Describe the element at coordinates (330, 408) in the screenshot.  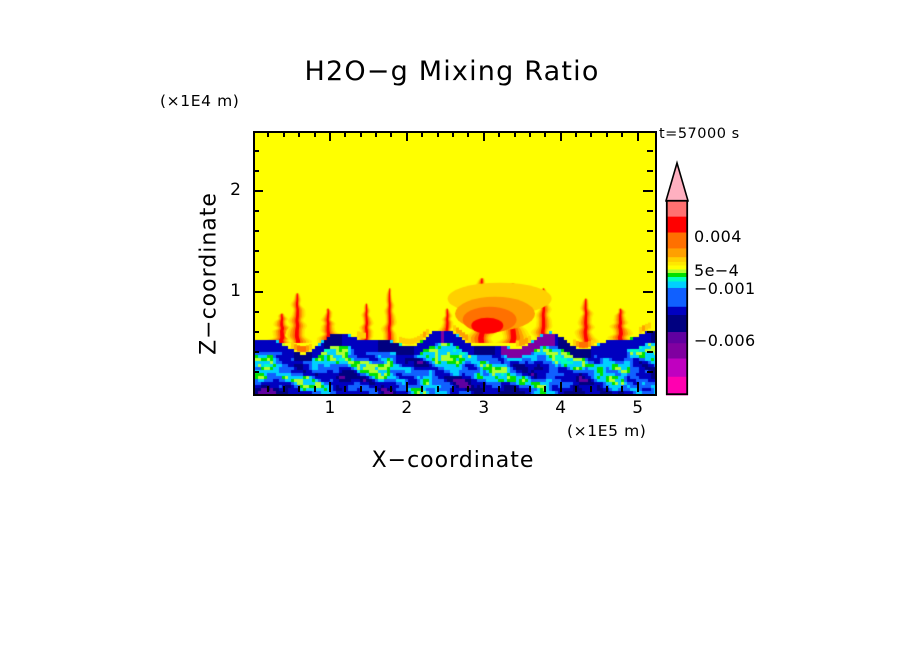
I see `x-tick-label: 1` at that location.